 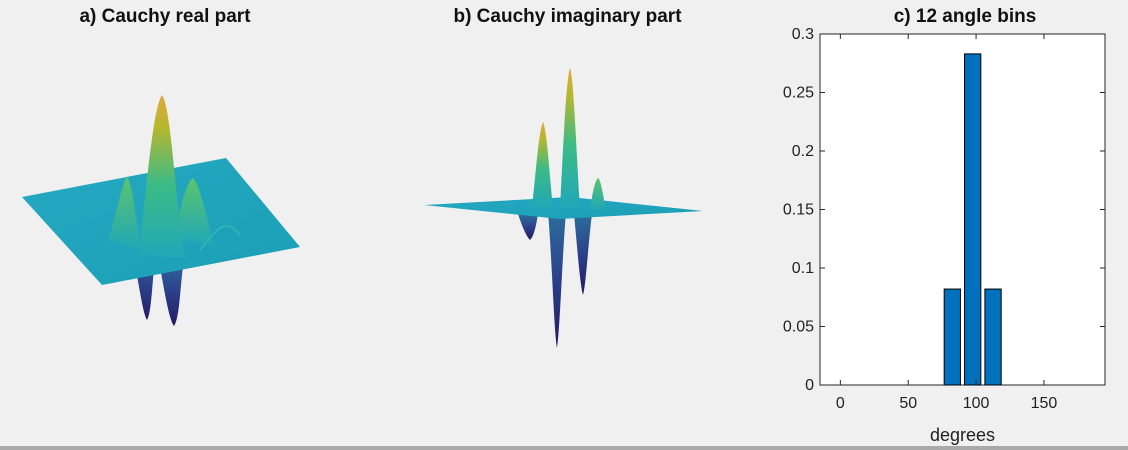 What do you see at coordinates (165, 16) in the screenshot?
I see `panel-a-title: a) Cauchy real part` at bounding box center [165, 16].